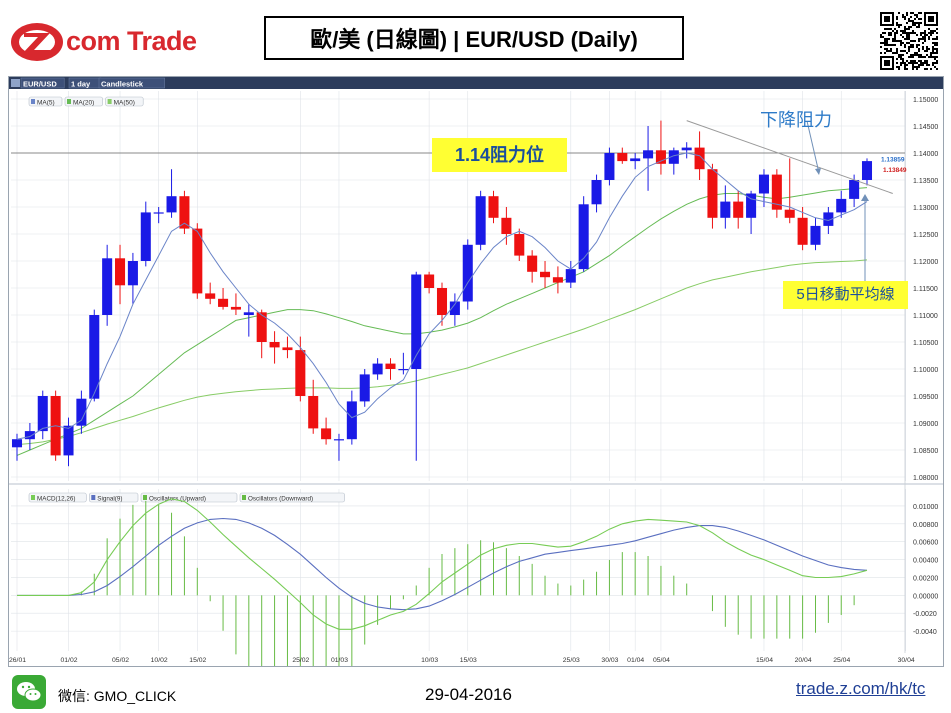  What do you see at coordinates (925, 543) in the screenshot?
I see `macd-tick-label: 0.00600` at bounding box center [925, 543].